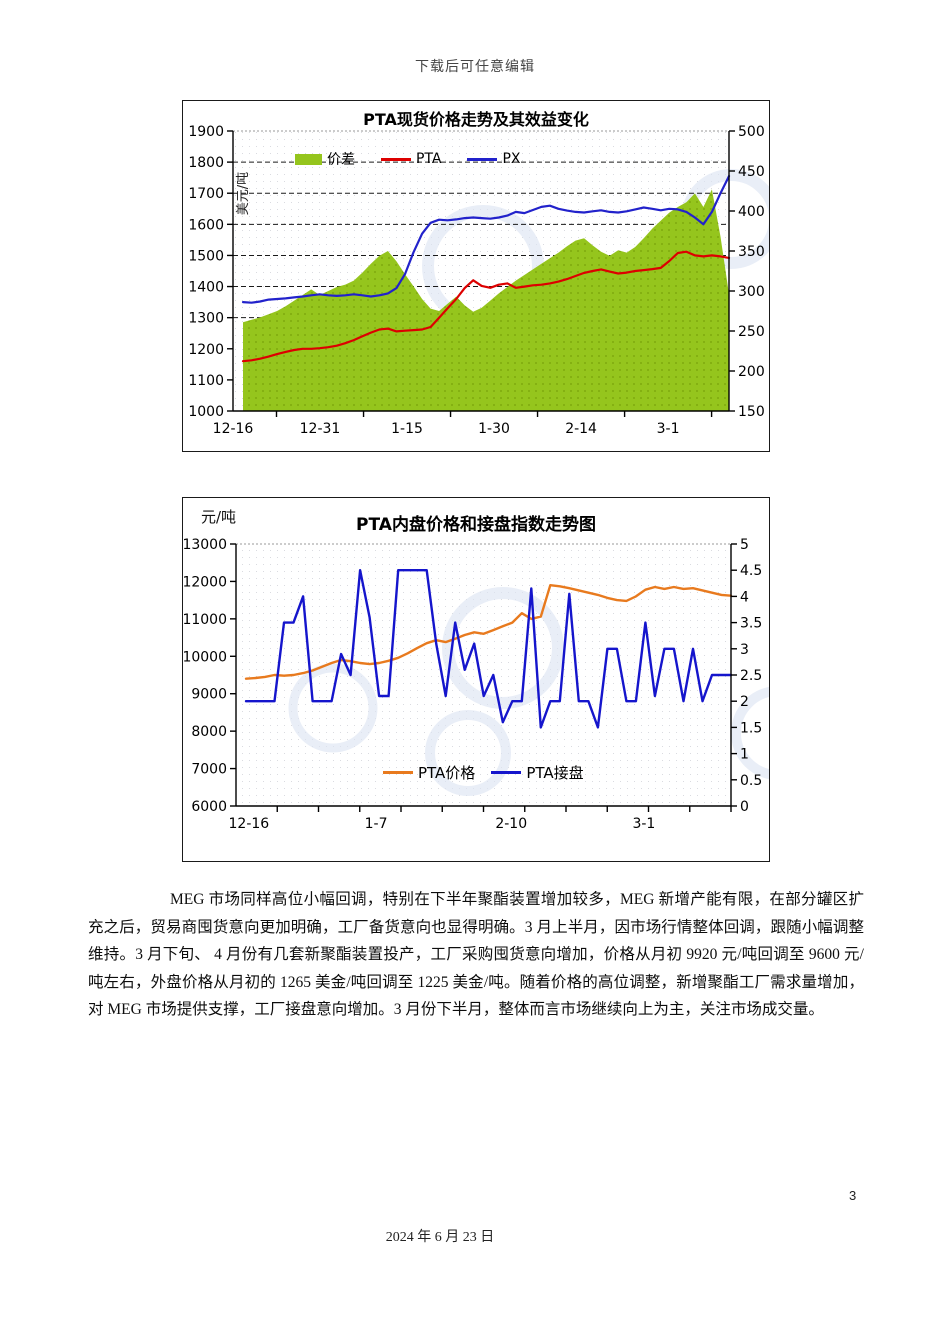 The height and width of the screenshot is (1344, 950). Describe the element at coordinates (206, 288) in the screenshot. I see `left-axis-tick-label: 1400` at that location.